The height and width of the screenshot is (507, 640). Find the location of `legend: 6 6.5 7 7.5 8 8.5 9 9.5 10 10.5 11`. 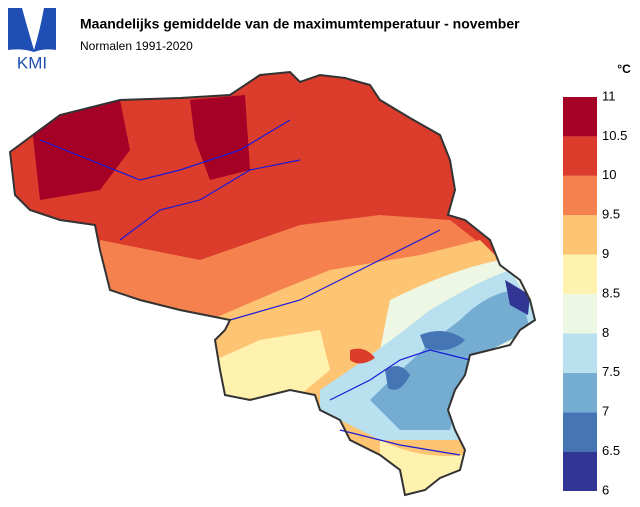

legend: 6 6.5 7 7.5 8 8.5 9 9.5 10 10.5 11 is located at coordinates (595, 292).